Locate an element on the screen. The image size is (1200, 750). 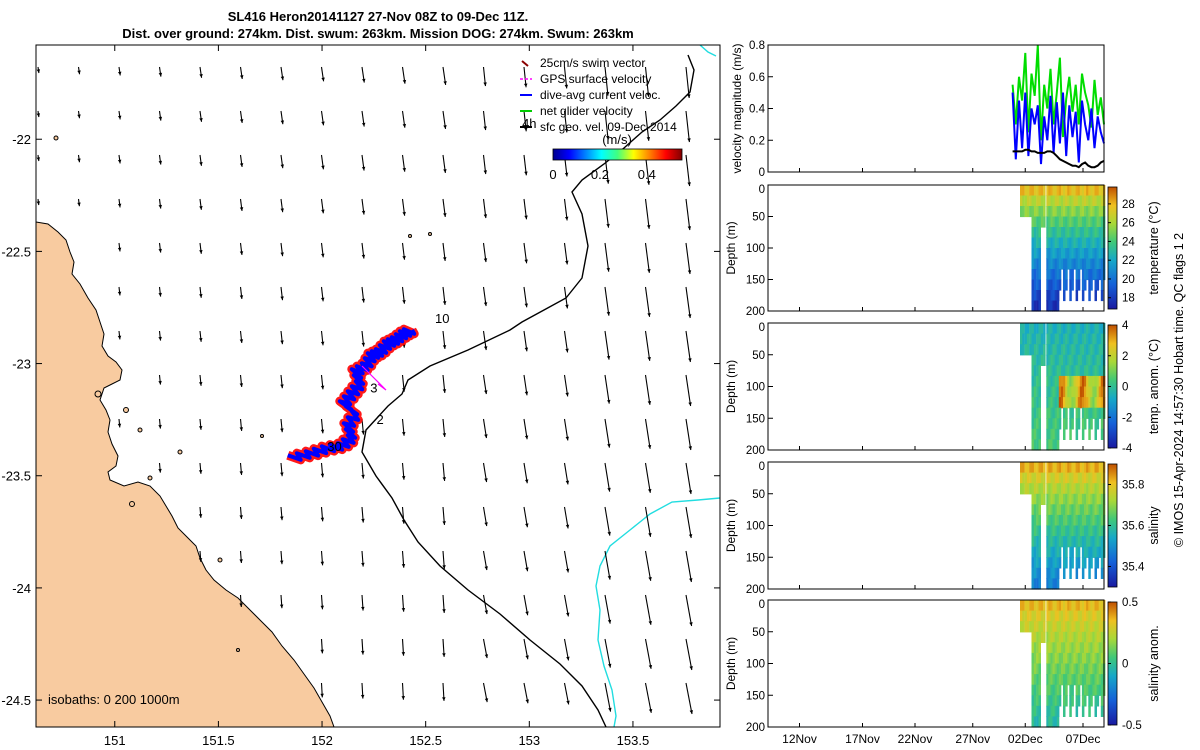
colorbar-tick-label: 0.2 is located at coordinates (600, 174).